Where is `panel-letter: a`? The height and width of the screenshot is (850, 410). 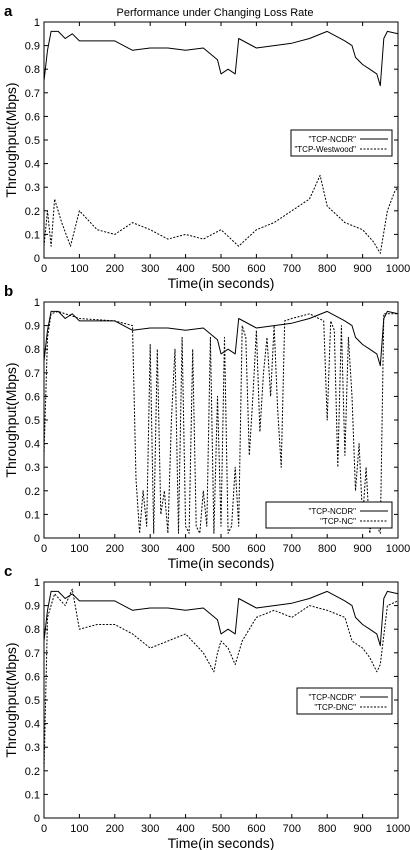 panel-letter: a is located at coordinates (8, 11).